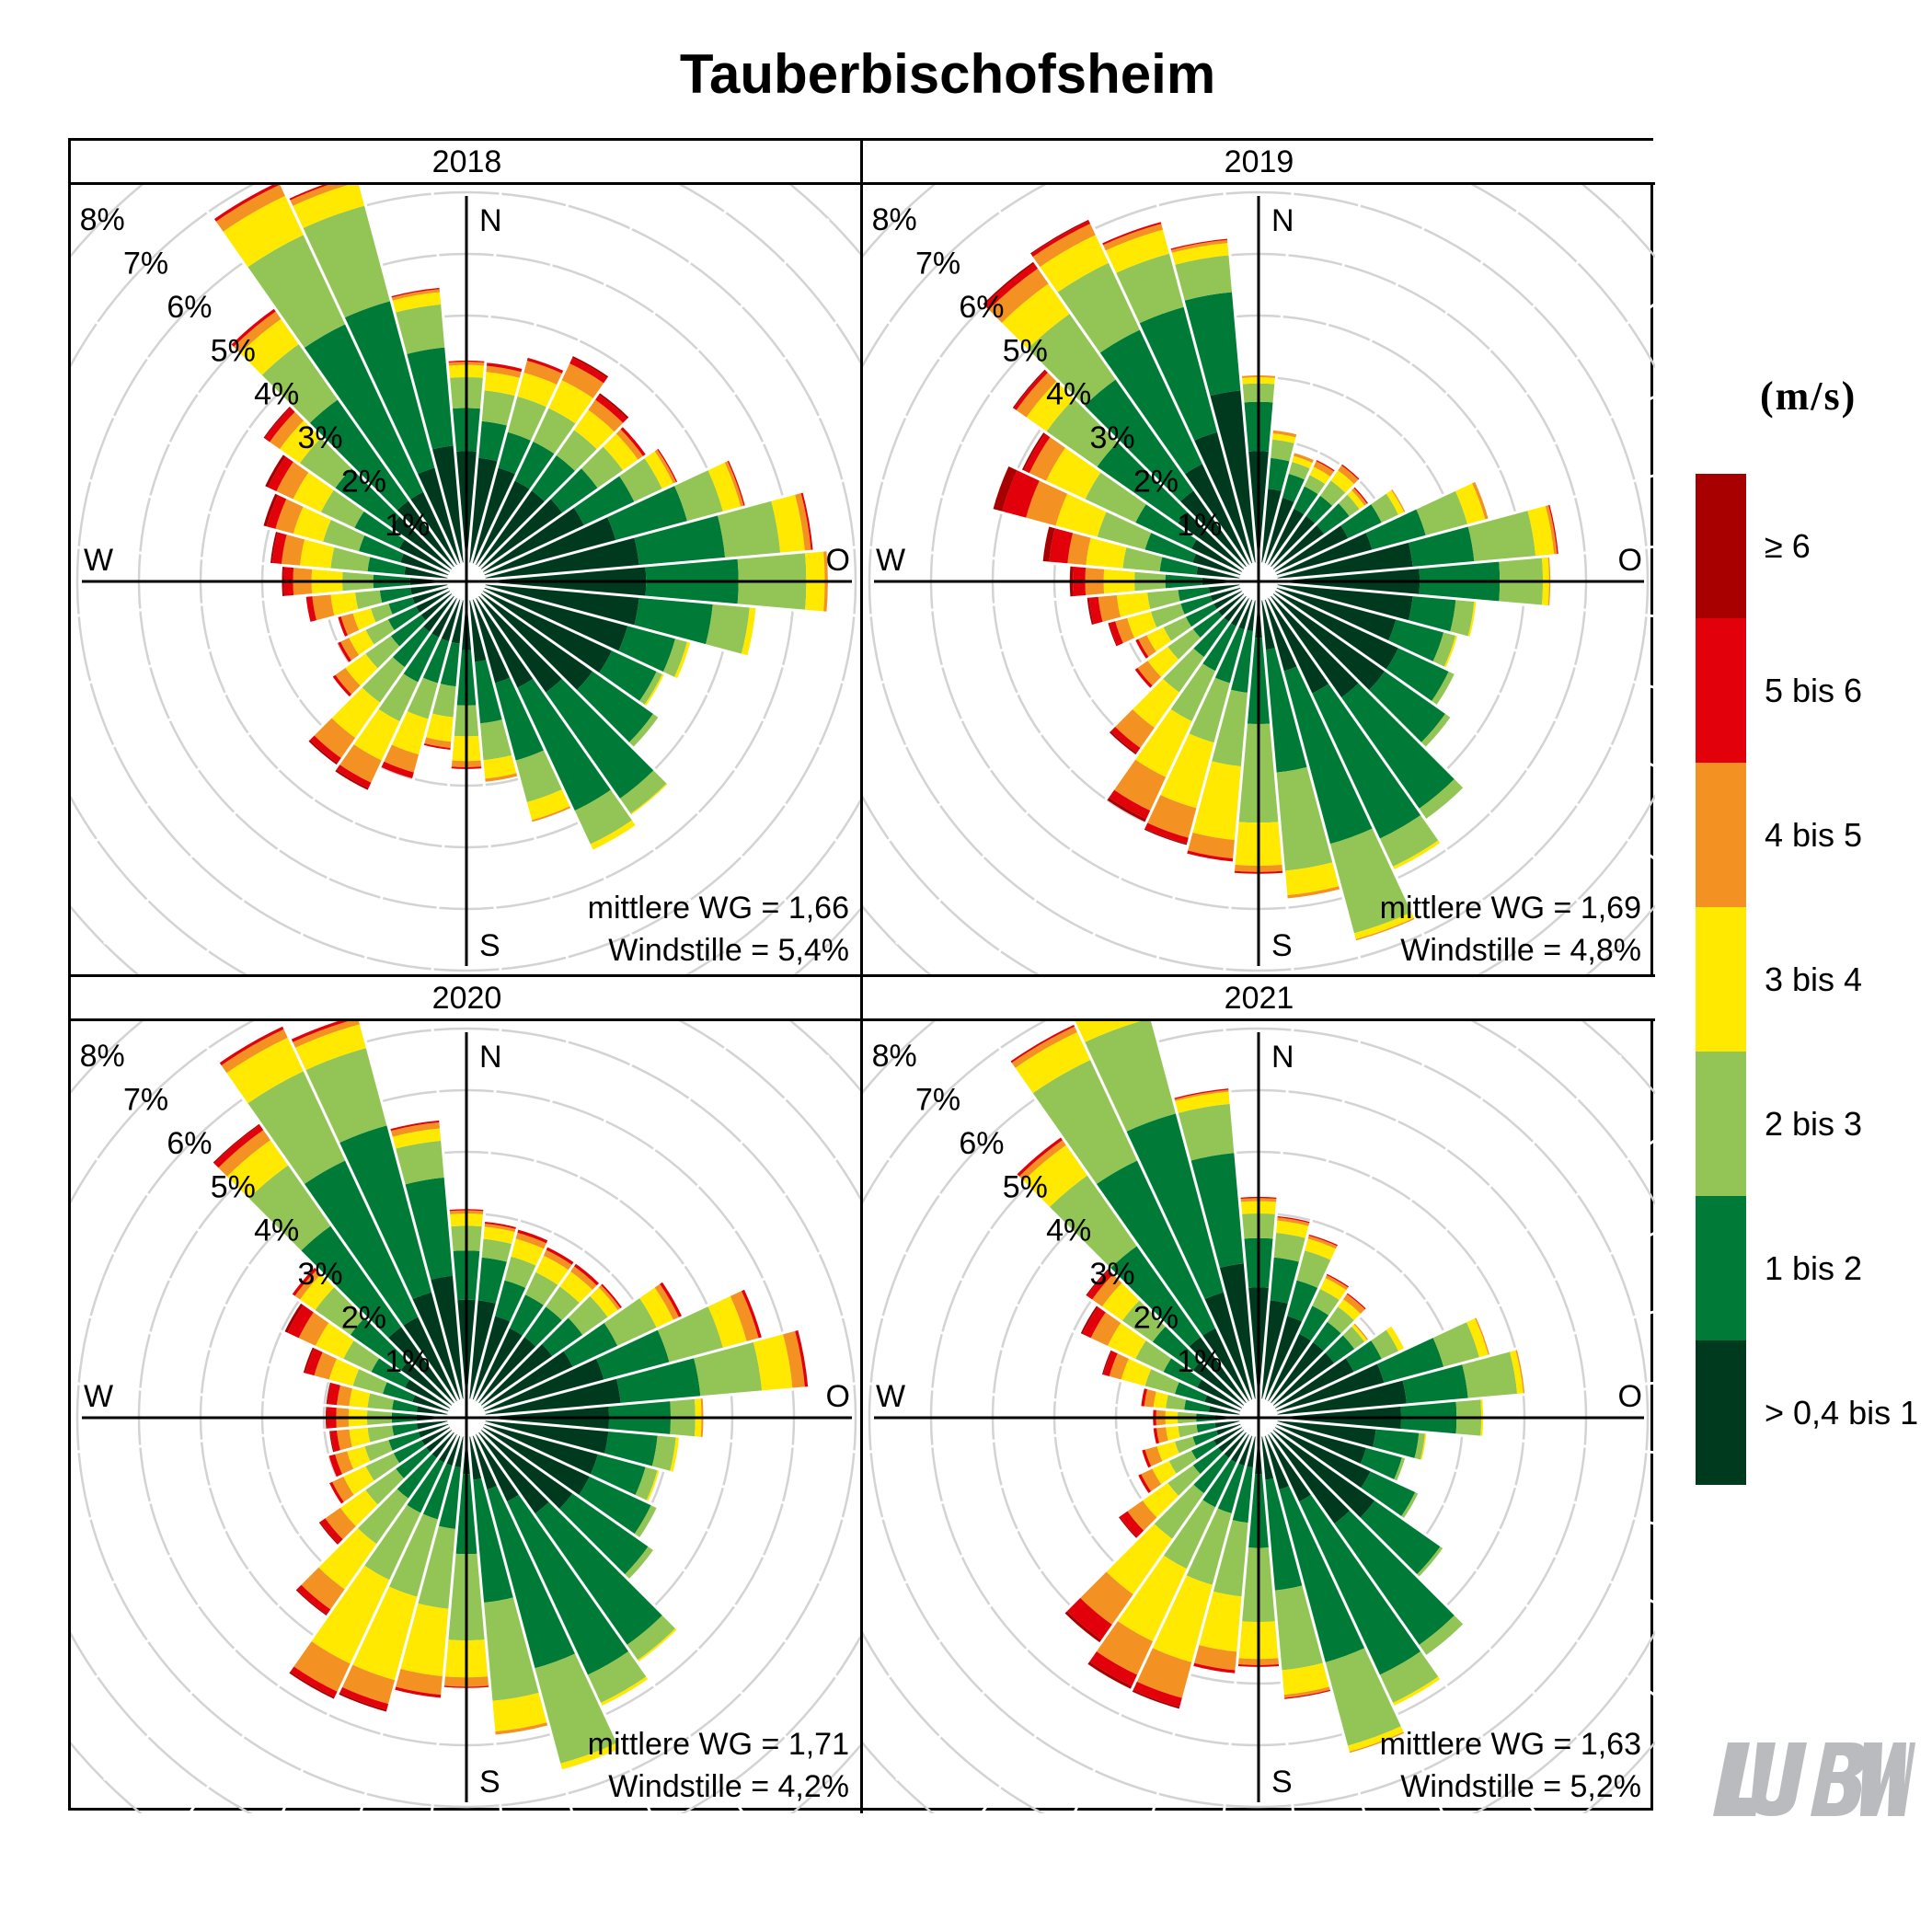 This screenshot has width=1932, height=1932. What do you see at coordinates (1721, 835) in the screenshot?
I see `legend-swatch` at bounding box center [1721, 835].